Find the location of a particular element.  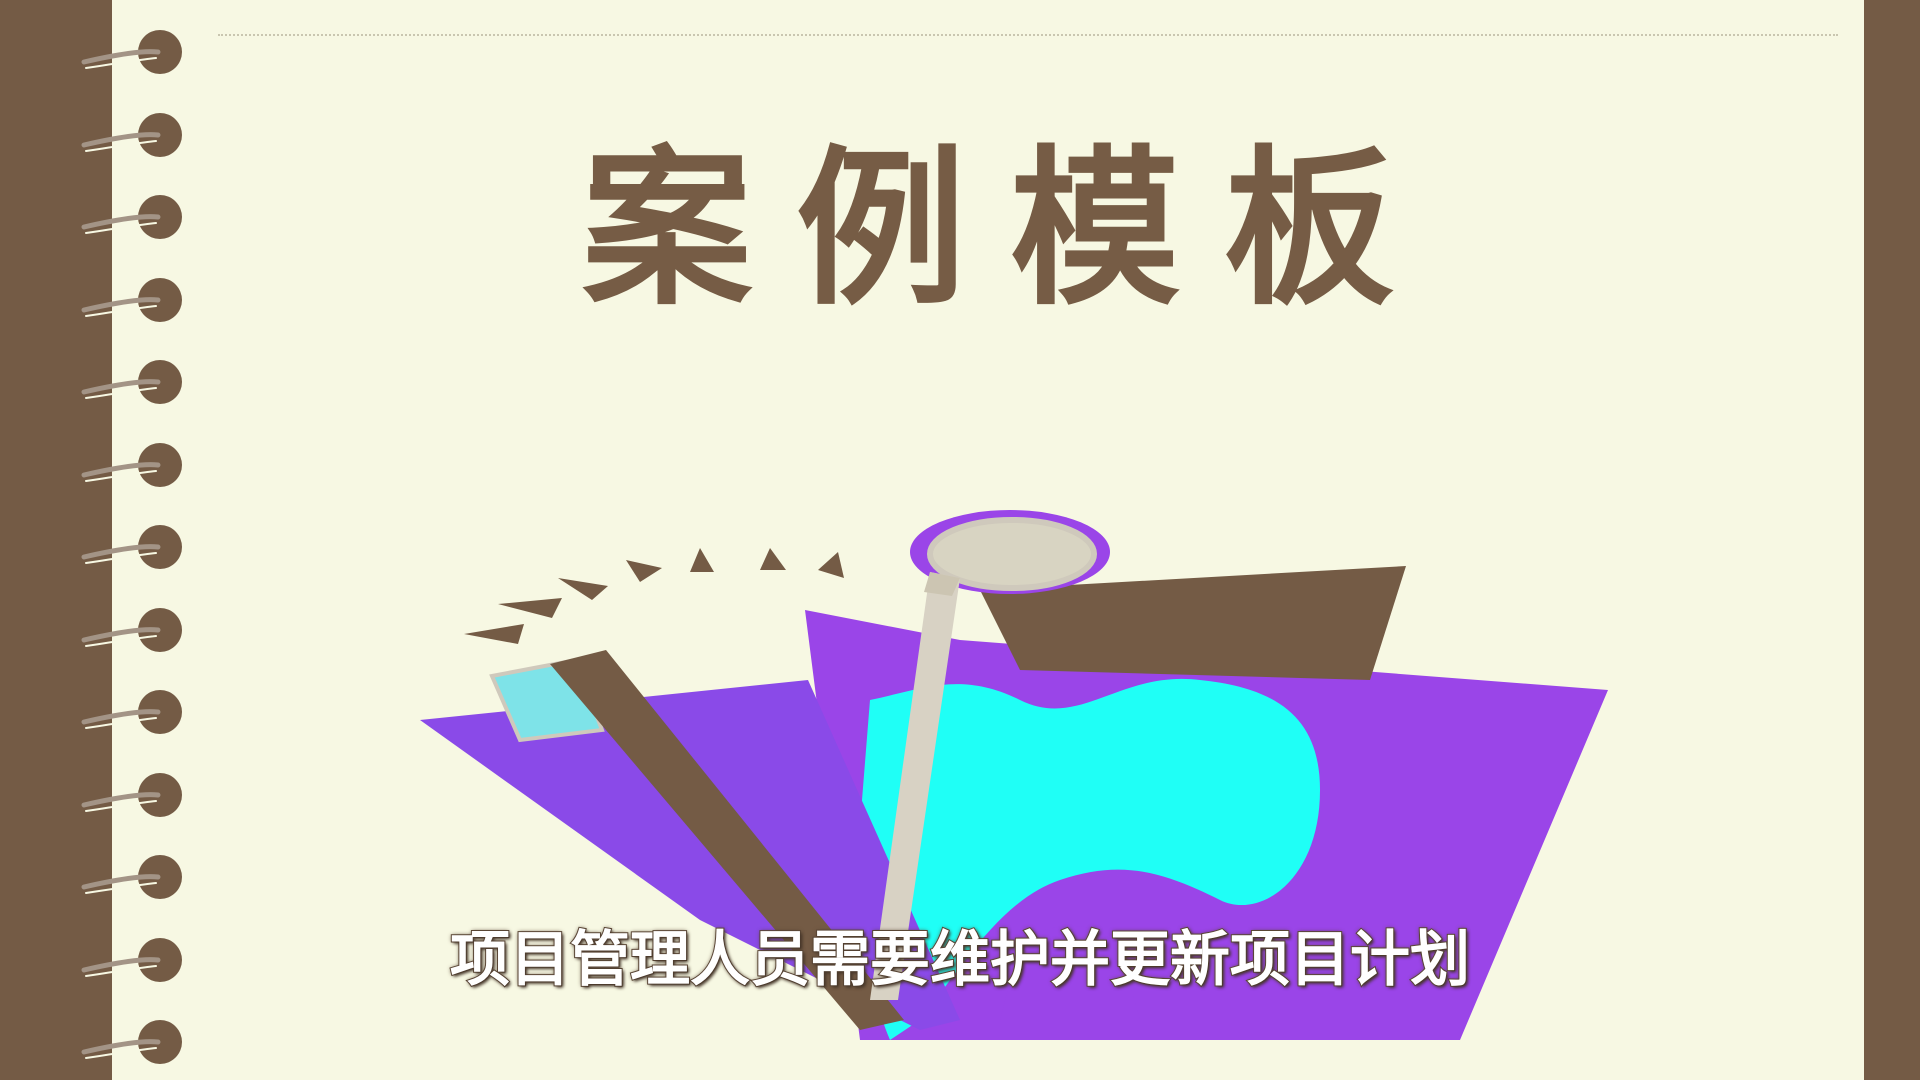

page-title: 案例模板 is located at coordinates (1009, 230).